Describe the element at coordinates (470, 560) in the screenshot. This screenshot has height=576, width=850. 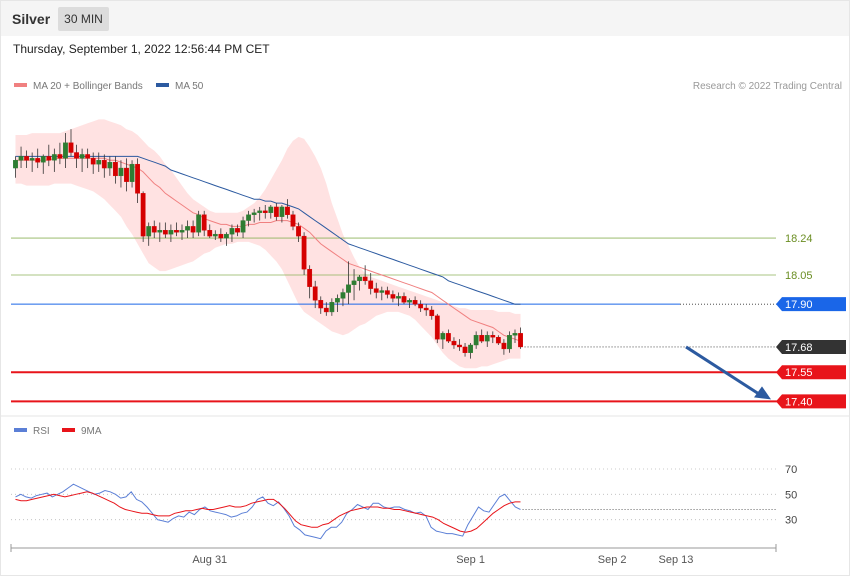
I see `x-tick-label: Sep 1` at that location.